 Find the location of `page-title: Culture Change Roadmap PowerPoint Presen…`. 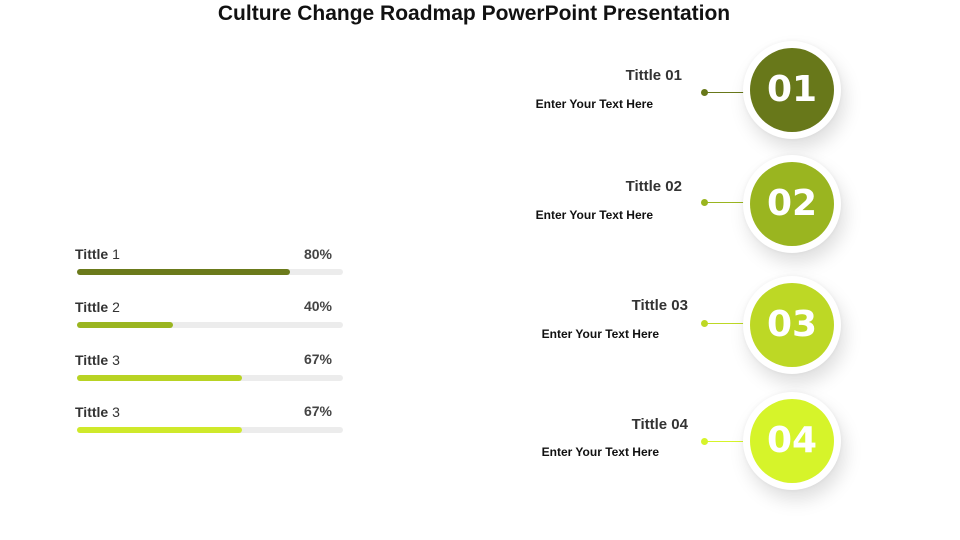

page-title: Culture Change Roadmap PowerPoint Presen… is located at coordinates (474, 13).